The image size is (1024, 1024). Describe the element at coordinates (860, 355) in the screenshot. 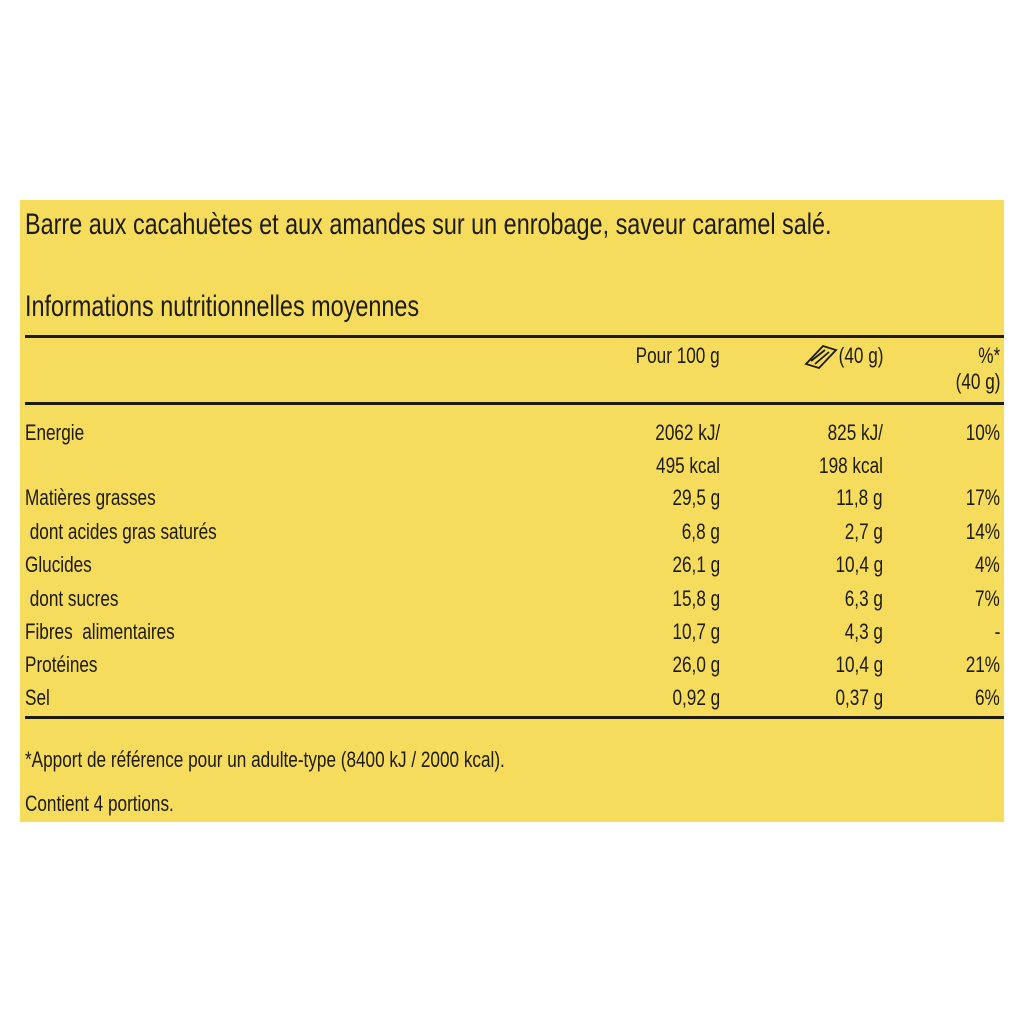

I see `header-portion: (40 g)` at that location.